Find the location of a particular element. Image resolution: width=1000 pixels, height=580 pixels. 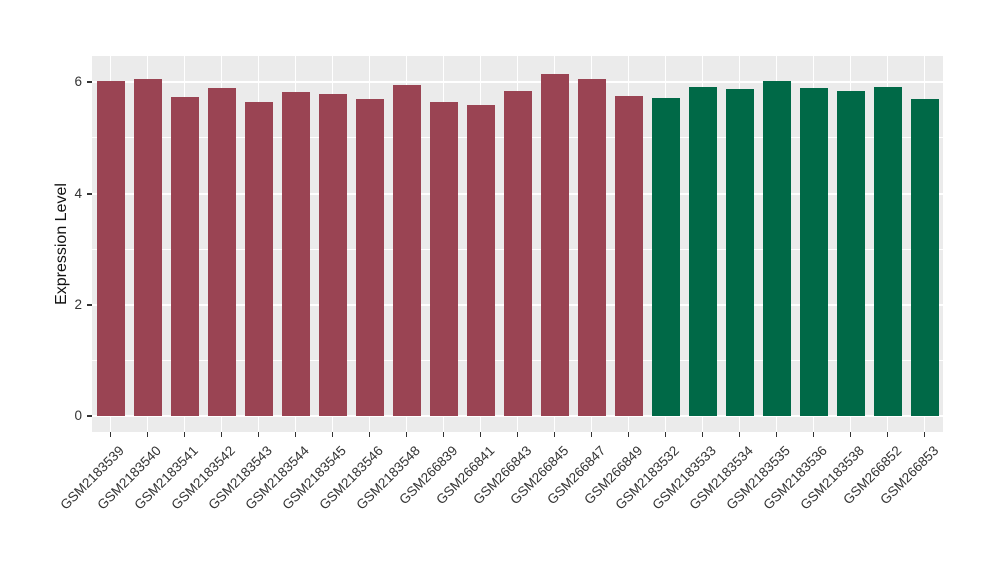

y-tick-label: 6 is located at coordinates (78, 82).